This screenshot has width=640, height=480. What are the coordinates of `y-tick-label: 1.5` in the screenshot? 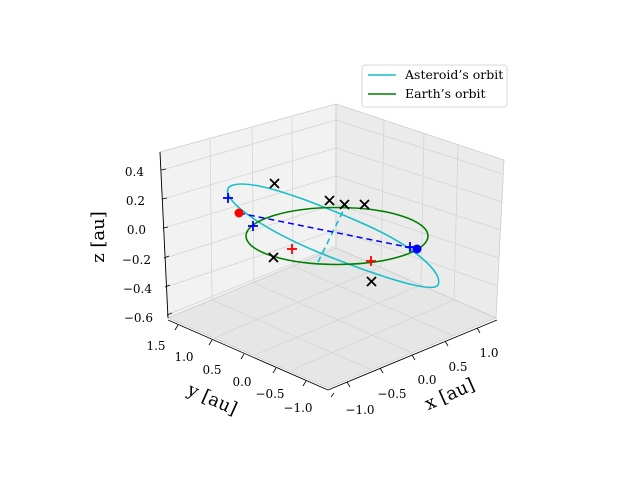 It's located at (155, 346).